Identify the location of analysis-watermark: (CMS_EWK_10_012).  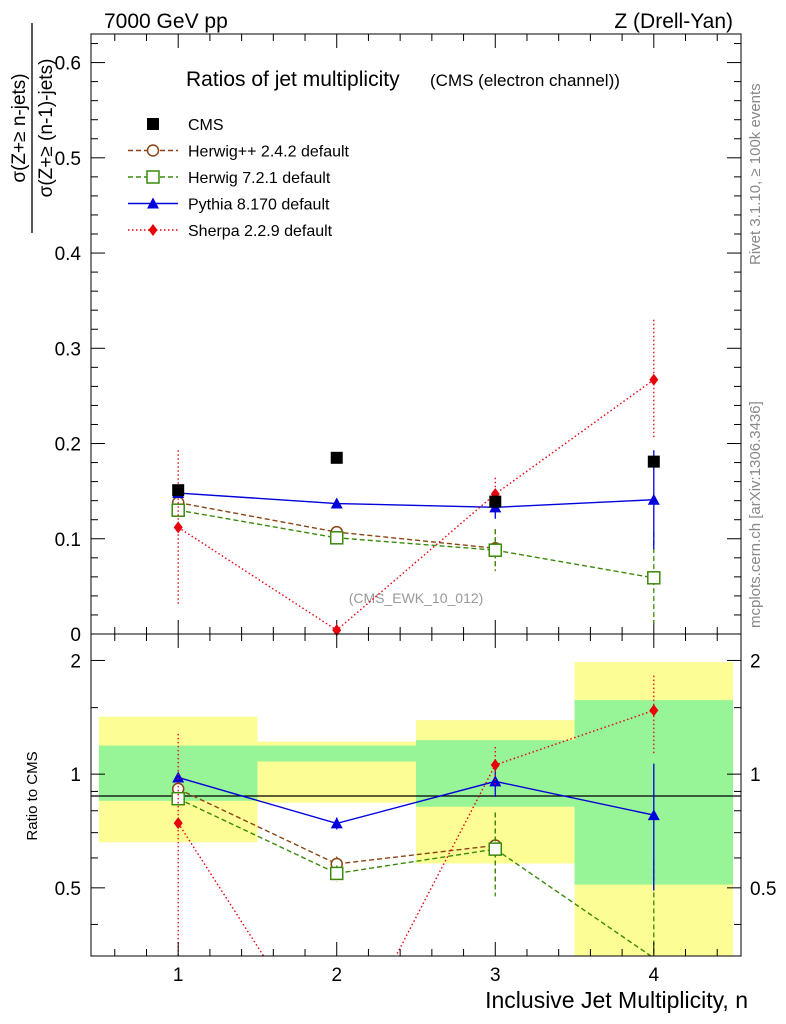
(416, 598).